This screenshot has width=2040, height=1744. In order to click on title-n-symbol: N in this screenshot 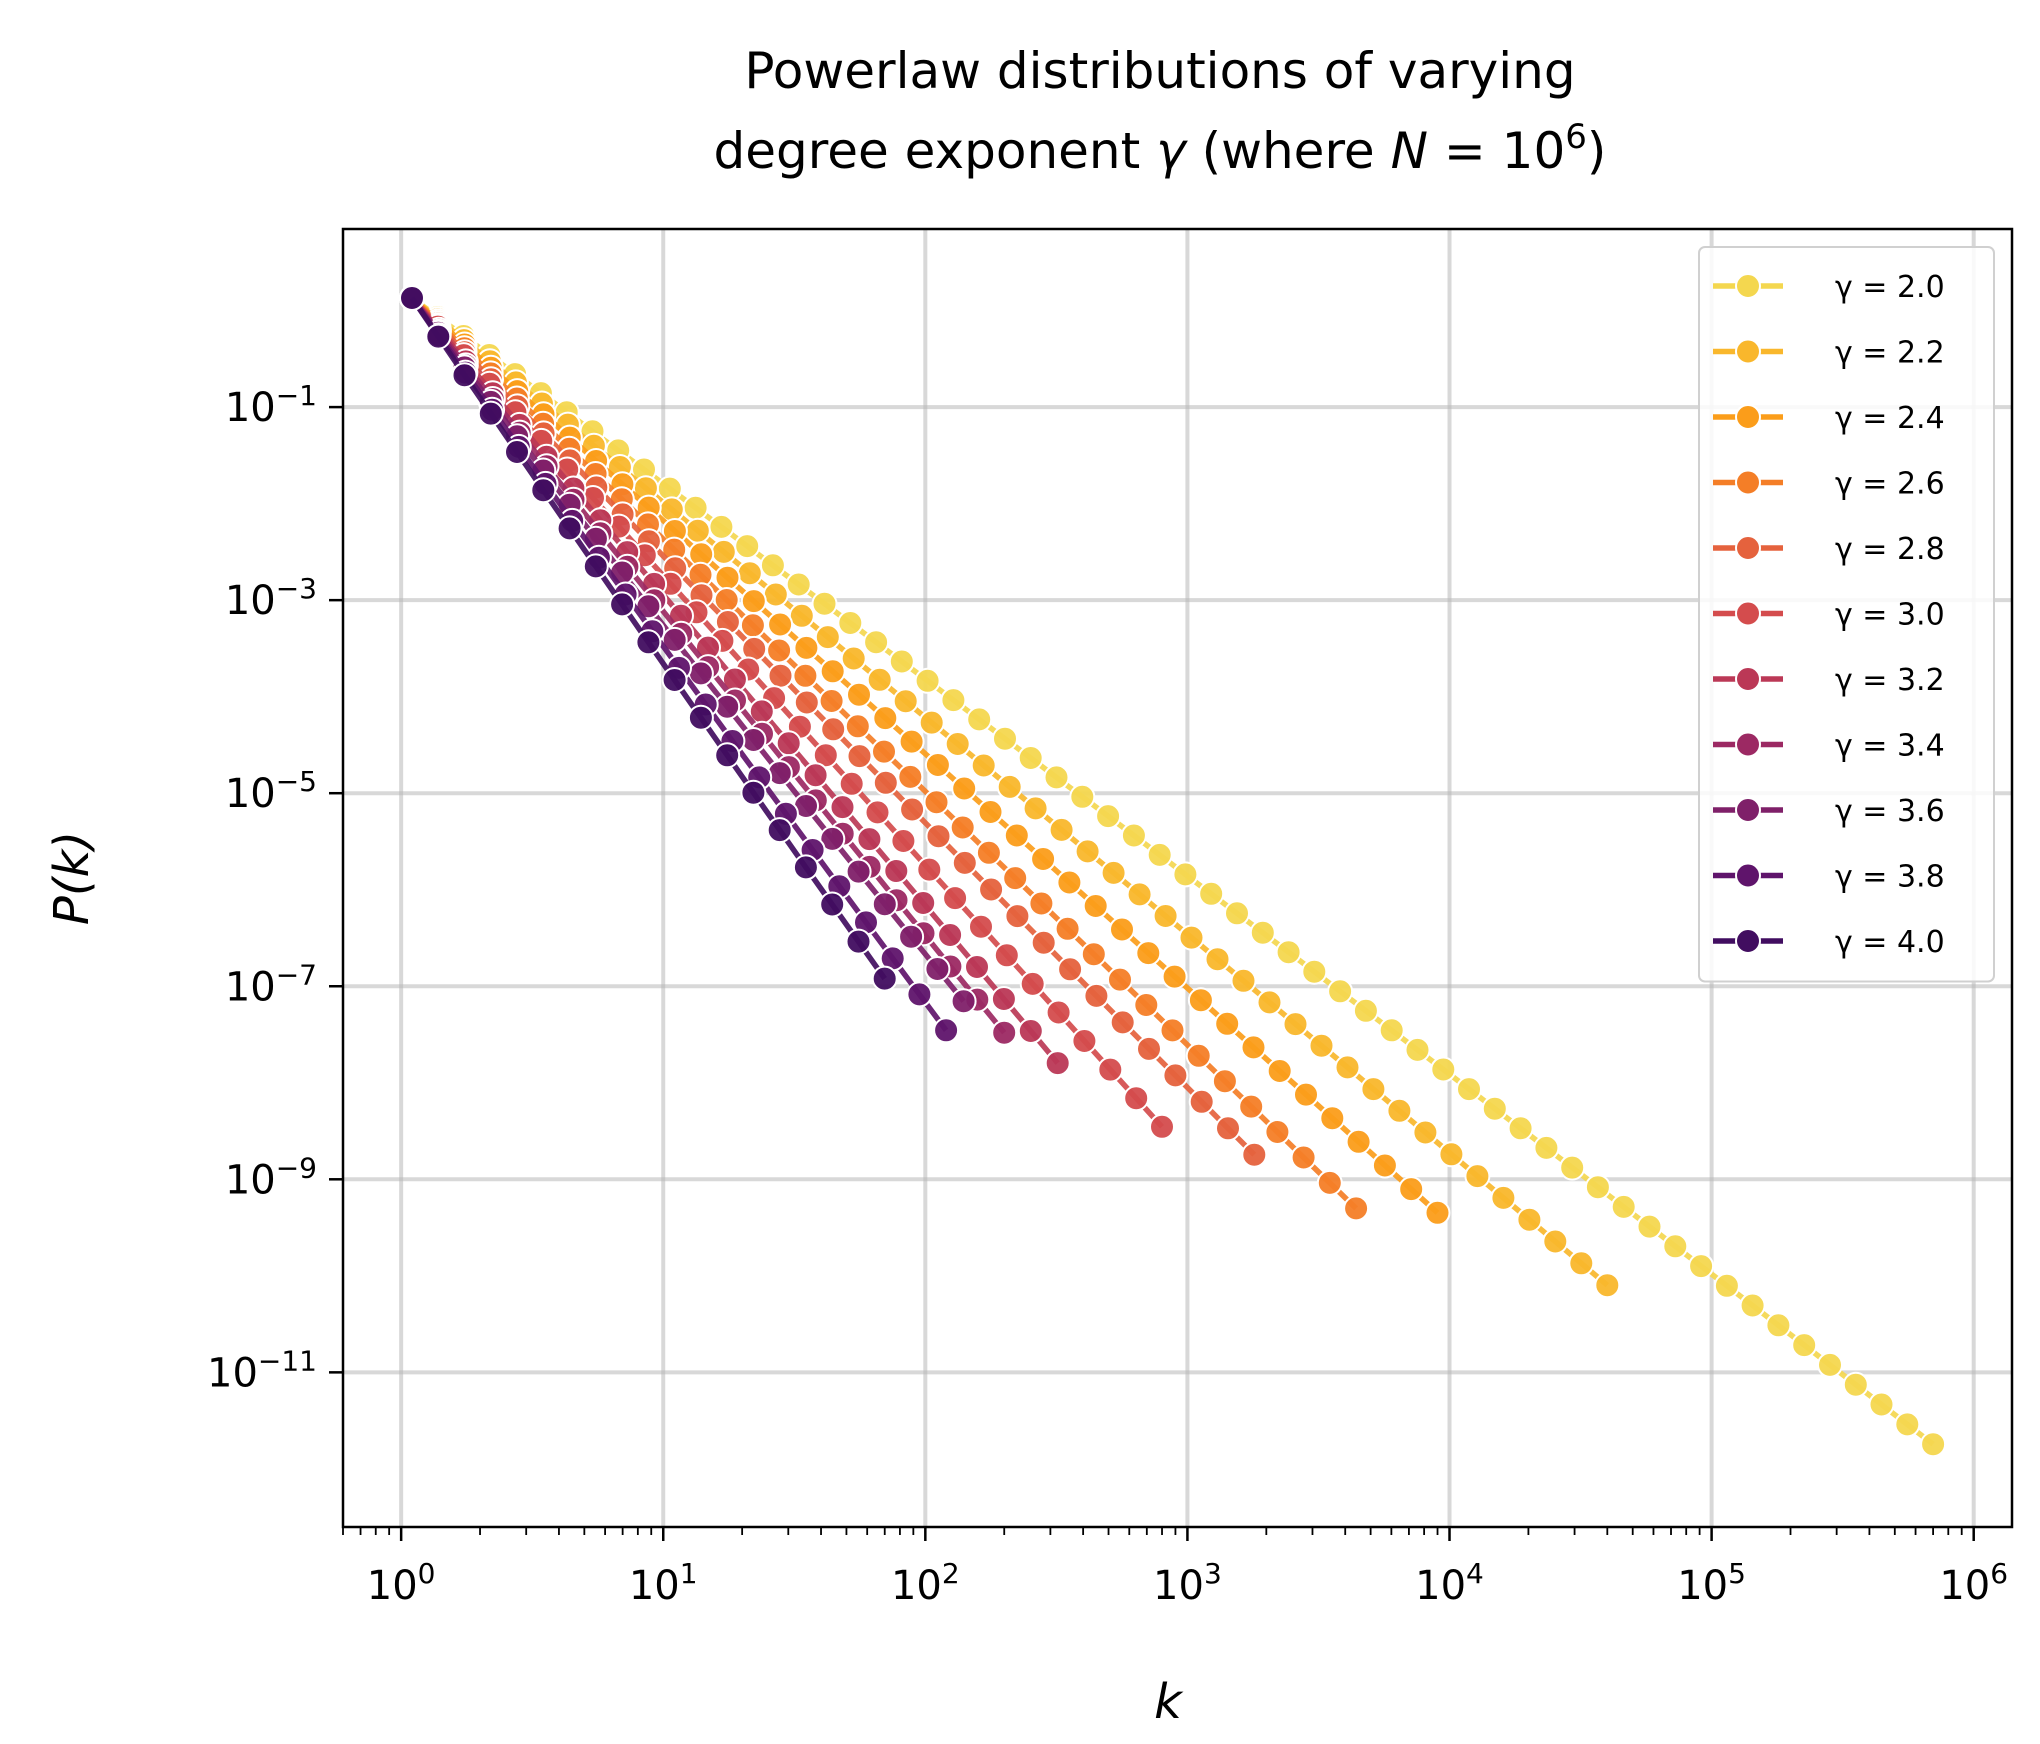, I will do `click(1409, 151)`.